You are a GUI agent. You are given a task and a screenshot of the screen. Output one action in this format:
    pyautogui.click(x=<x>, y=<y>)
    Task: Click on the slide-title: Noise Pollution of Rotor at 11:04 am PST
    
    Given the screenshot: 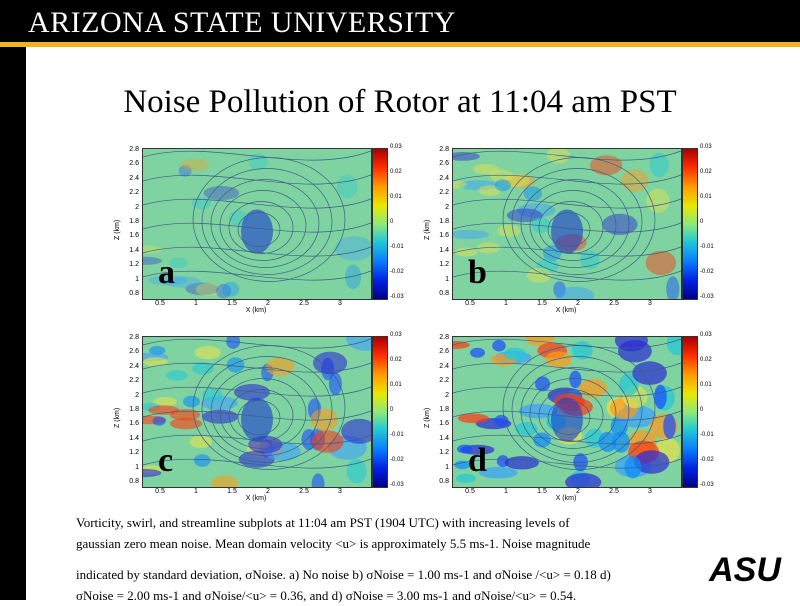 What is the action you would take?
    pyautogui.click(x=400, y=102)
    